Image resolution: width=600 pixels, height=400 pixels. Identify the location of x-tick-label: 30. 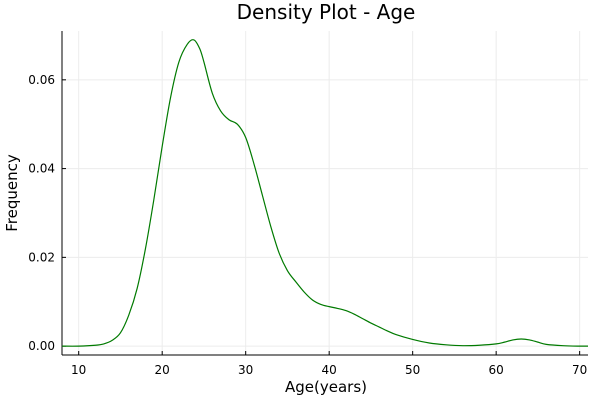
(245, 370).